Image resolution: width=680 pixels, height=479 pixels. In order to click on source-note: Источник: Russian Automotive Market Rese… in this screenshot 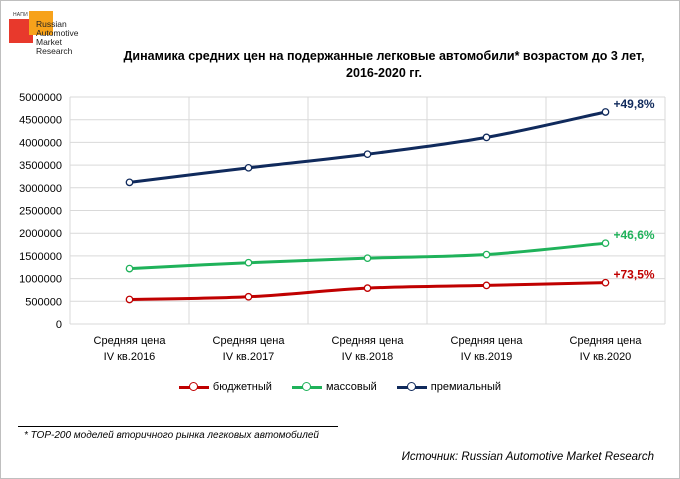, I will do `click(527, 457)`.